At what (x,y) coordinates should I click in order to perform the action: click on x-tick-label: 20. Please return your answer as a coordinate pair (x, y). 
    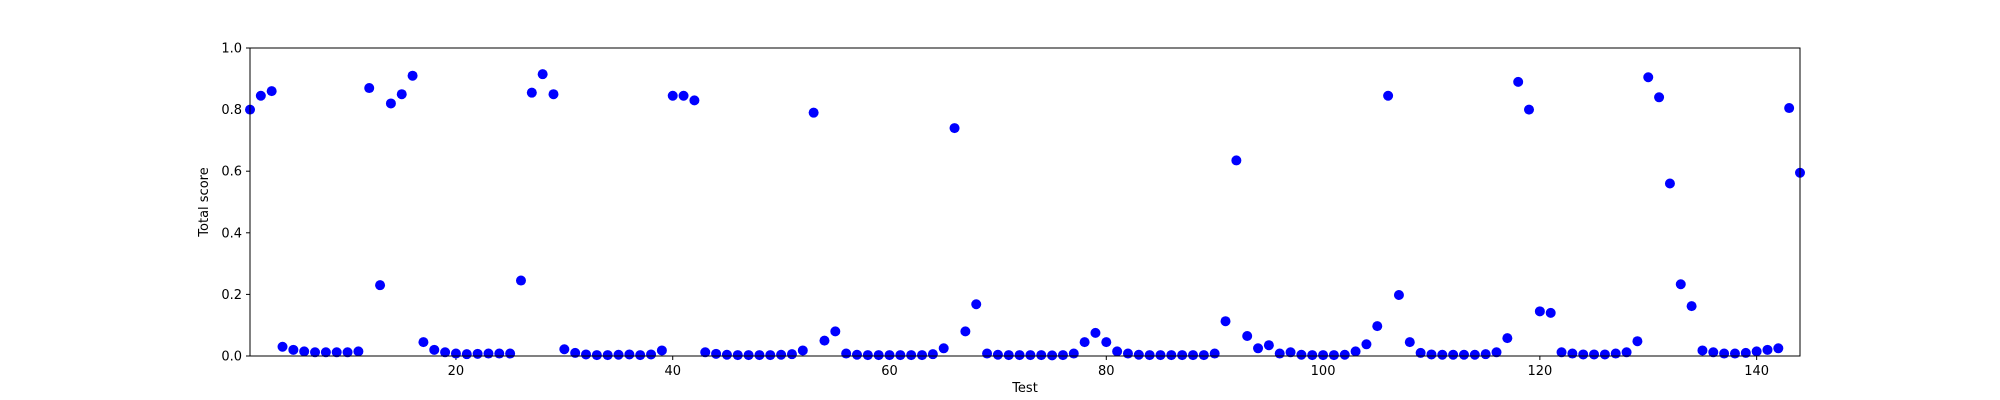
    Looking at the image, I should click on (456, 371).